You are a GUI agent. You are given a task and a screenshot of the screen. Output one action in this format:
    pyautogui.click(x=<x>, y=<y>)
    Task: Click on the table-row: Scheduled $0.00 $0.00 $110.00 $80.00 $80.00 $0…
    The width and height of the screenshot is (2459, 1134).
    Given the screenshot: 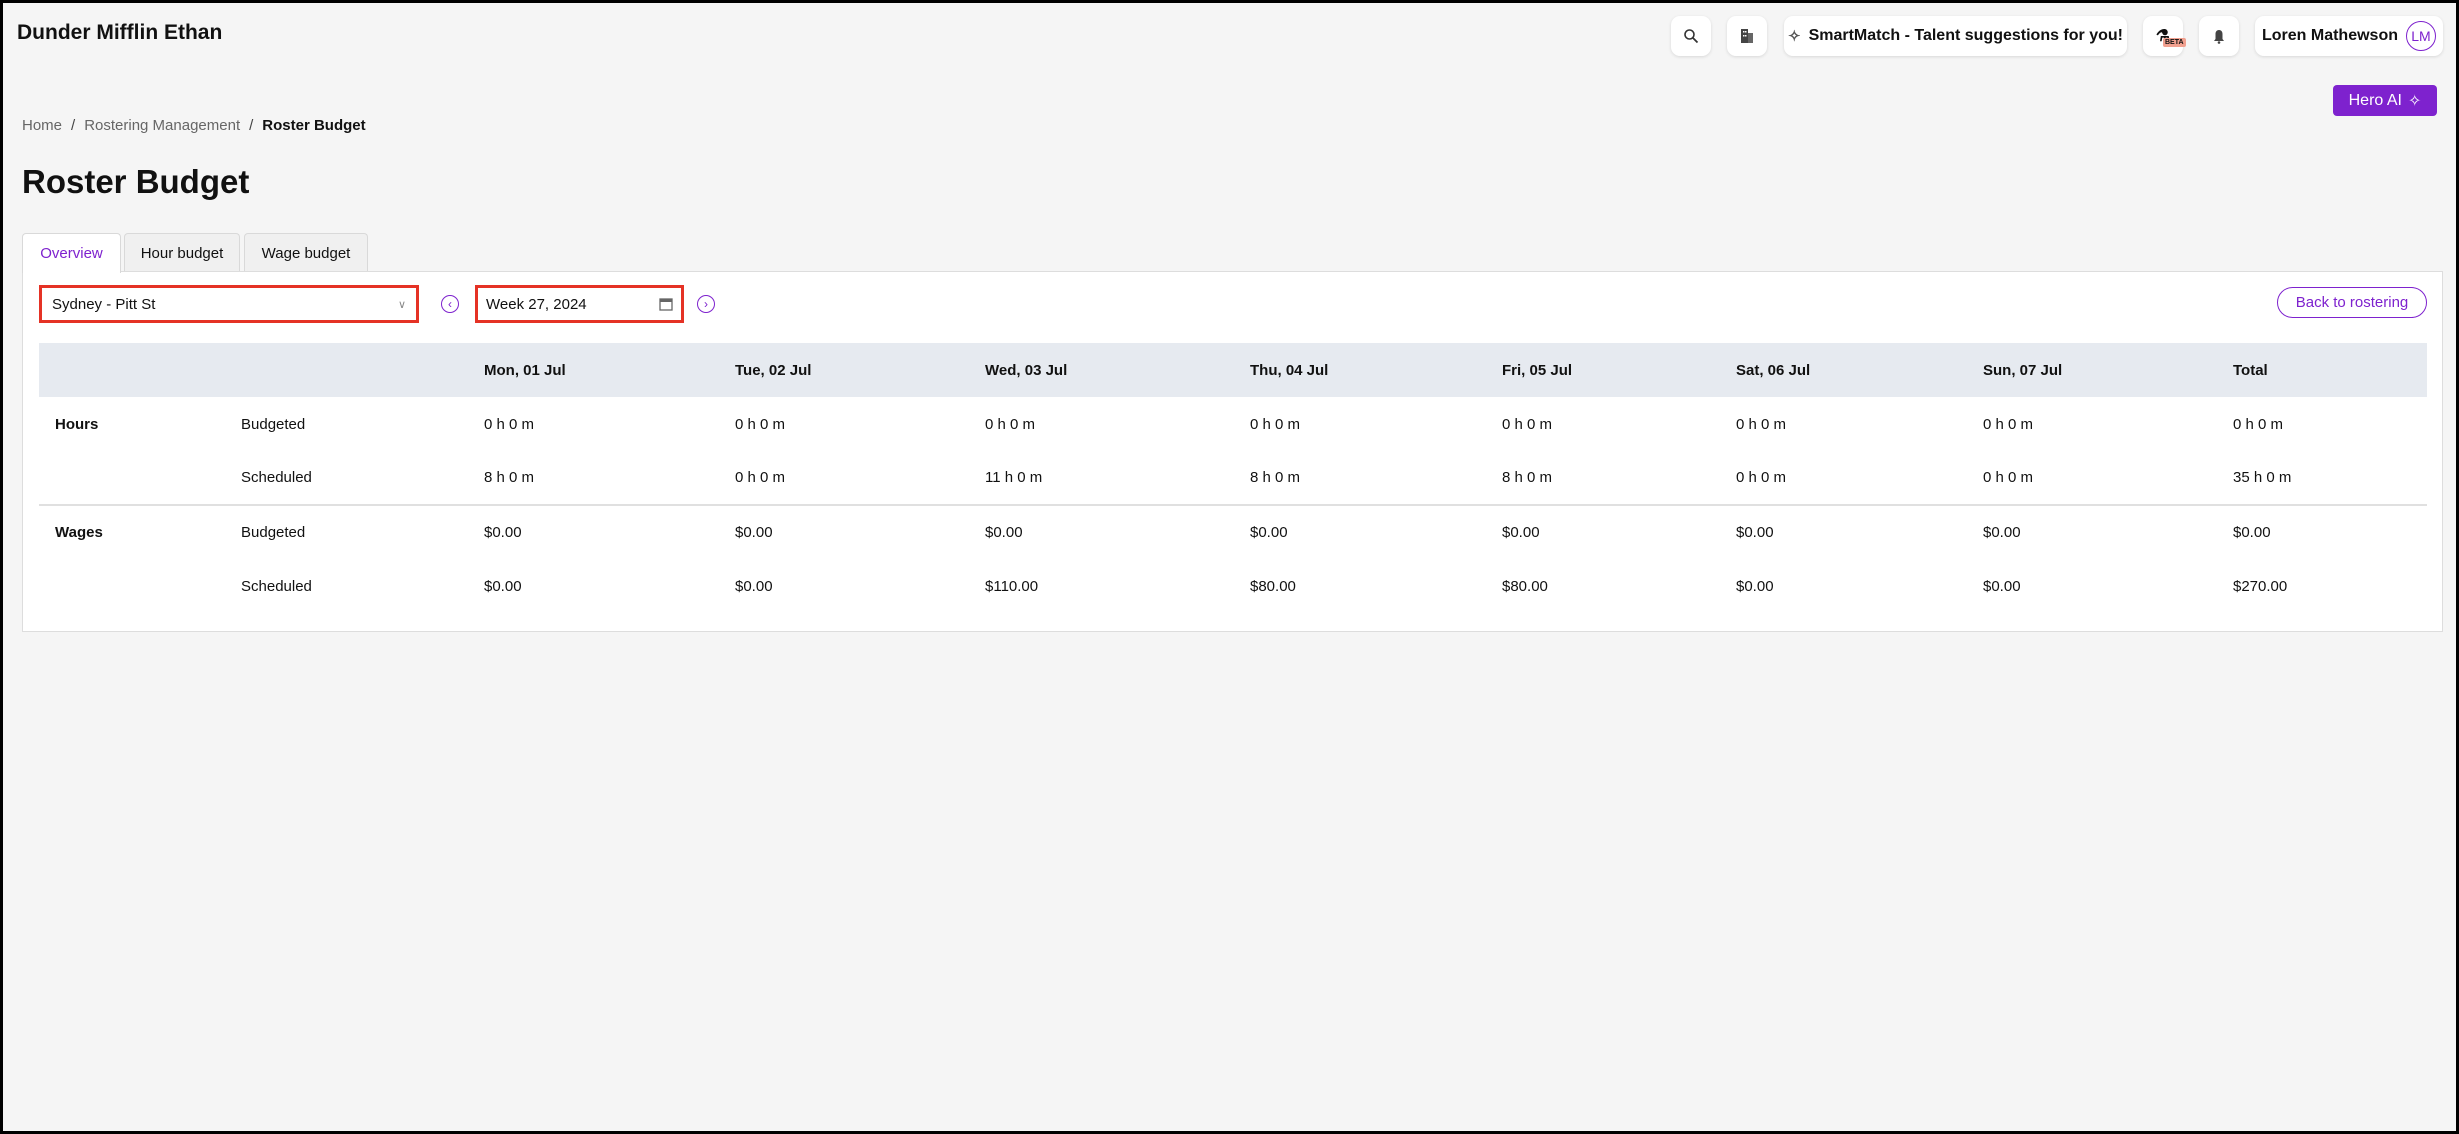 What is the action you would take?
    pyautogui.click(x=1233, y=586)
    